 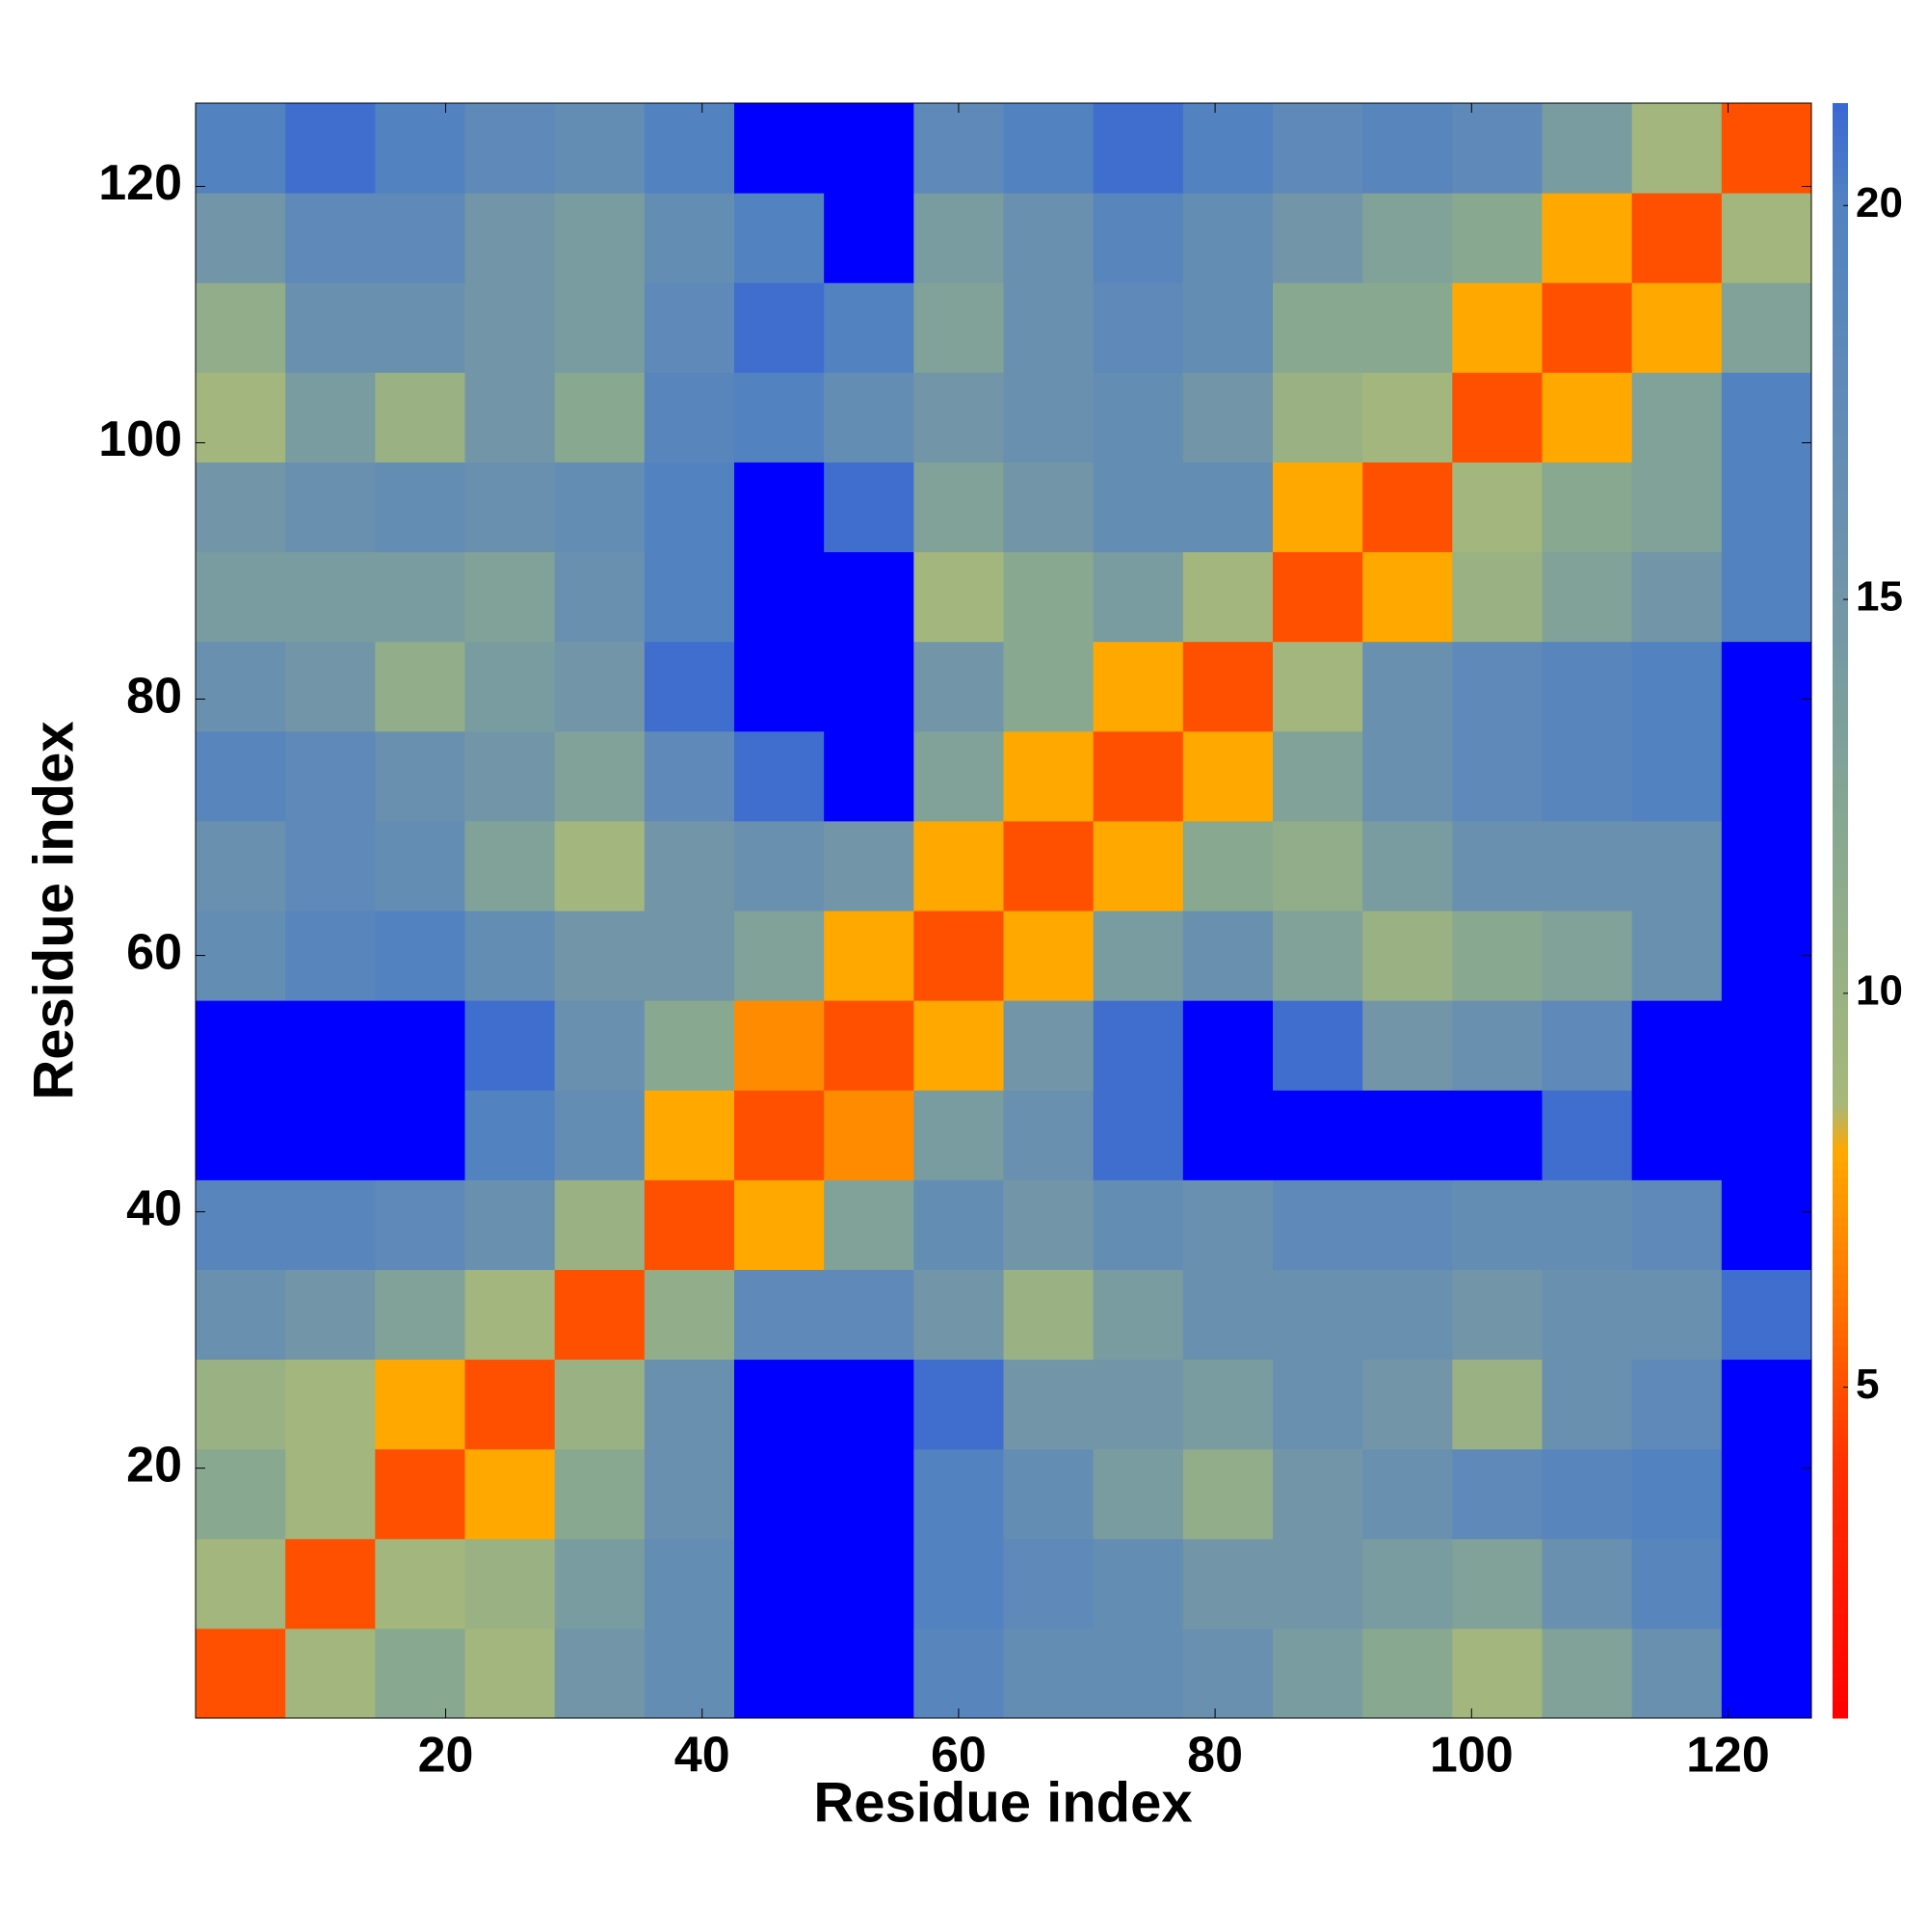 What do you see at coordinates (140, 439) in the screenshot?
I see `y-tick-label: 100` at bounding box center [140, 439].